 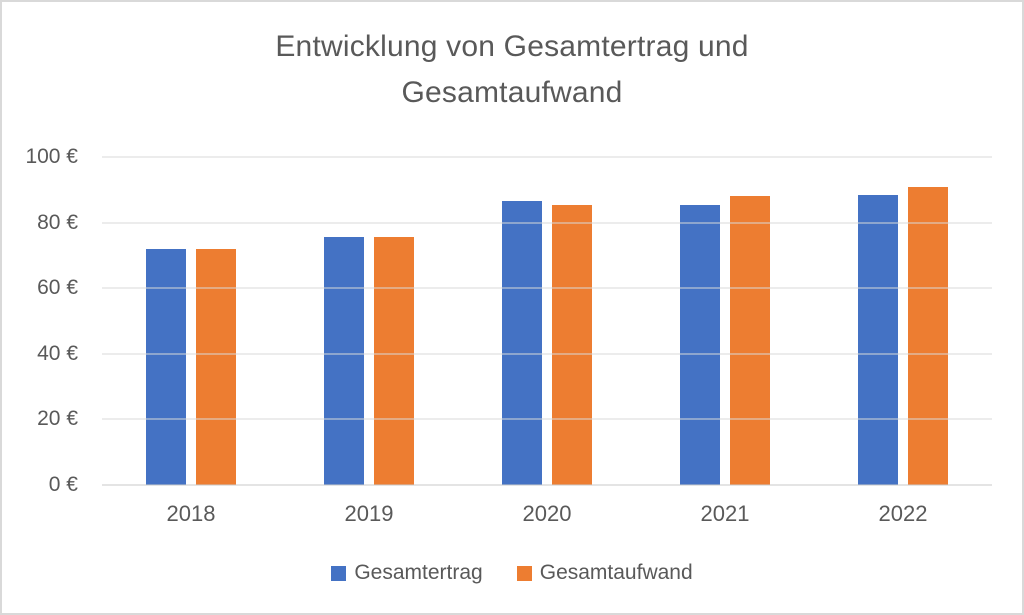 What do you see at coordinates (369, 513) in the screenshot?
I see `x-tick-label-2019: 2019` at bounding box center [369, 513].